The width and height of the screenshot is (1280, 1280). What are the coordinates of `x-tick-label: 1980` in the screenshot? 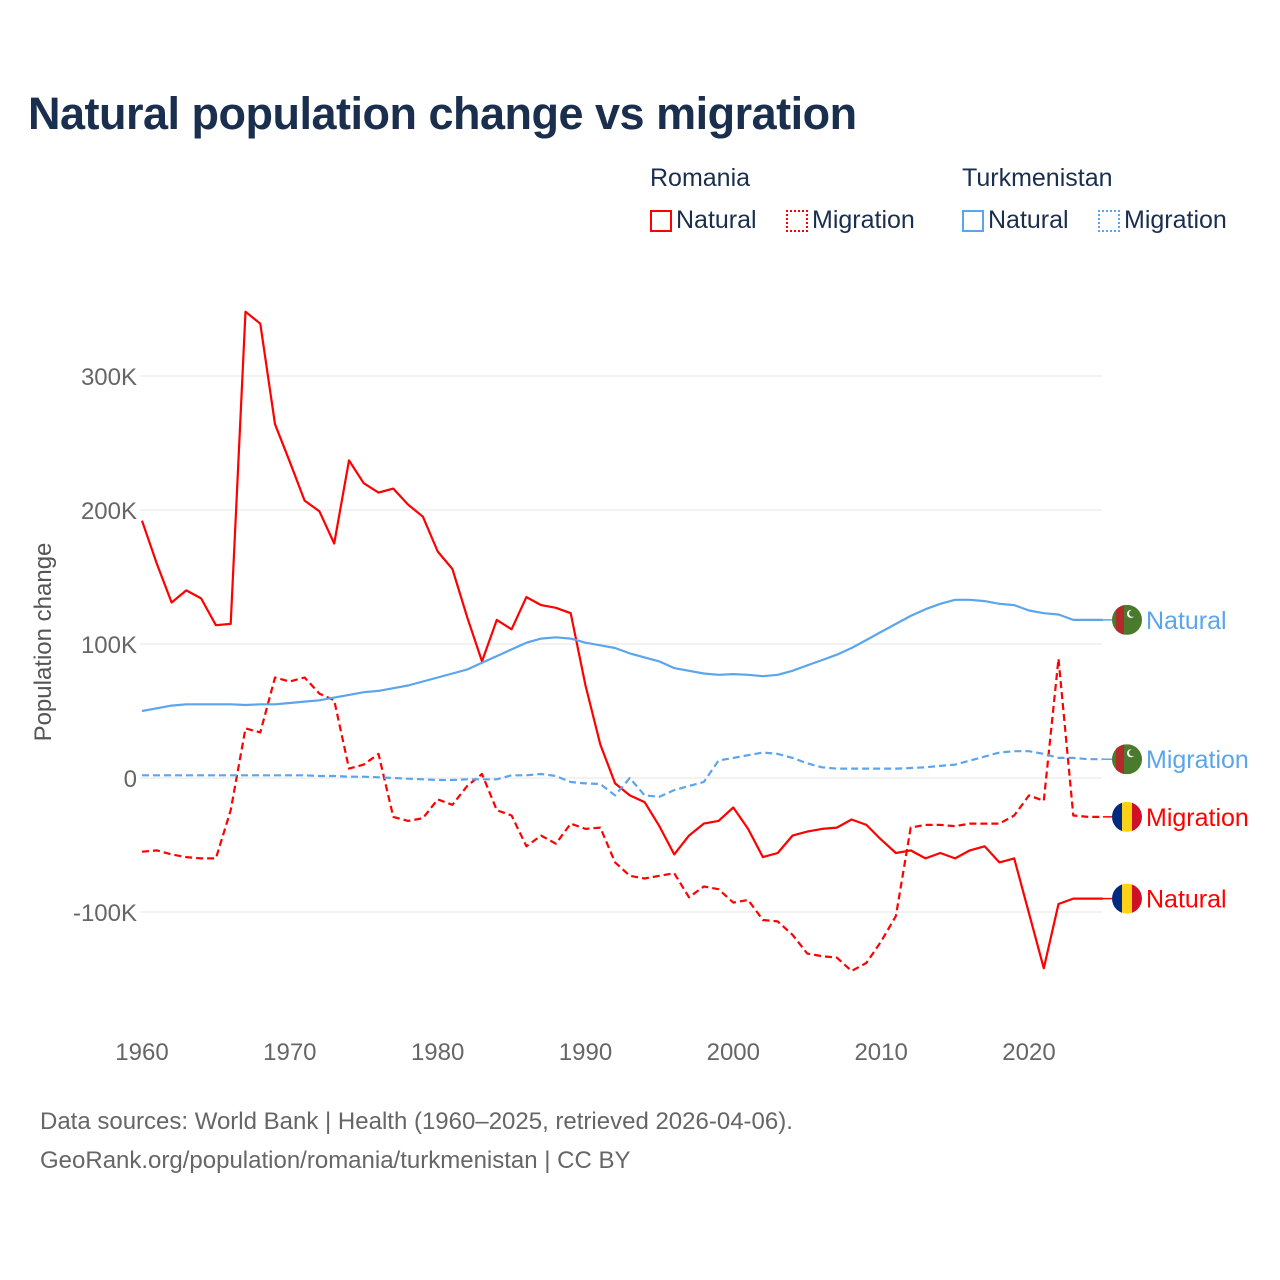 It's located at (437, 1052).